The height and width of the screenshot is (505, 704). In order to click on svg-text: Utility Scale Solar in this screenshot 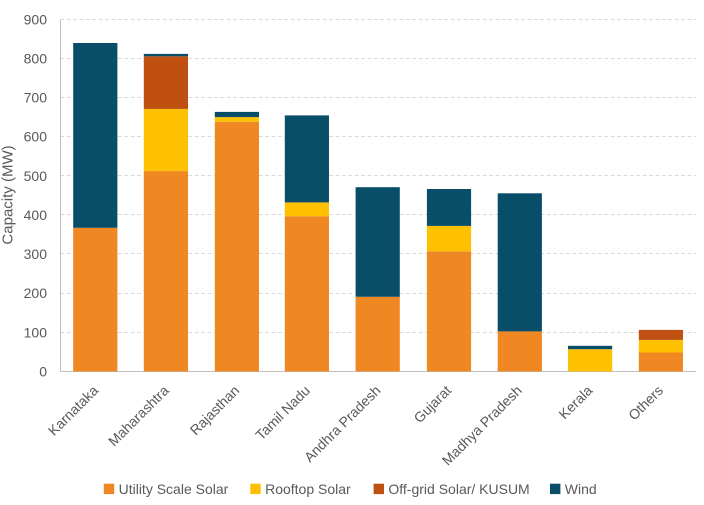, I will do `click(174, 489)`.